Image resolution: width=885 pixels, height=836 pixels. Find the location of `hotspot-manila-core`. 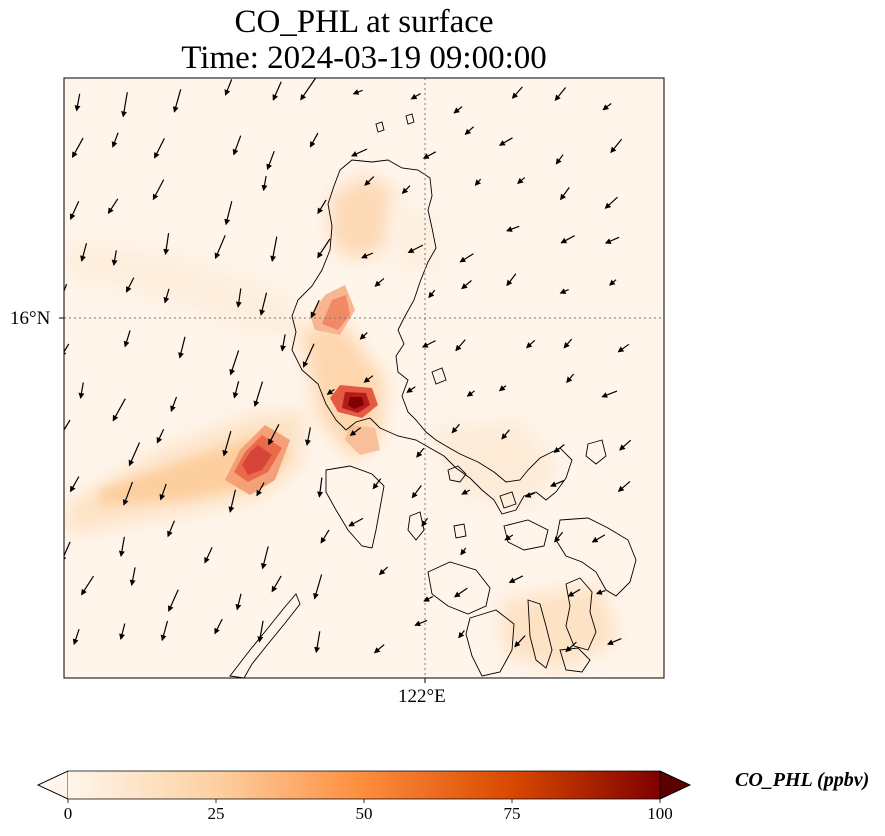

hotspot-manila-core is located at coordinates (356, 403).